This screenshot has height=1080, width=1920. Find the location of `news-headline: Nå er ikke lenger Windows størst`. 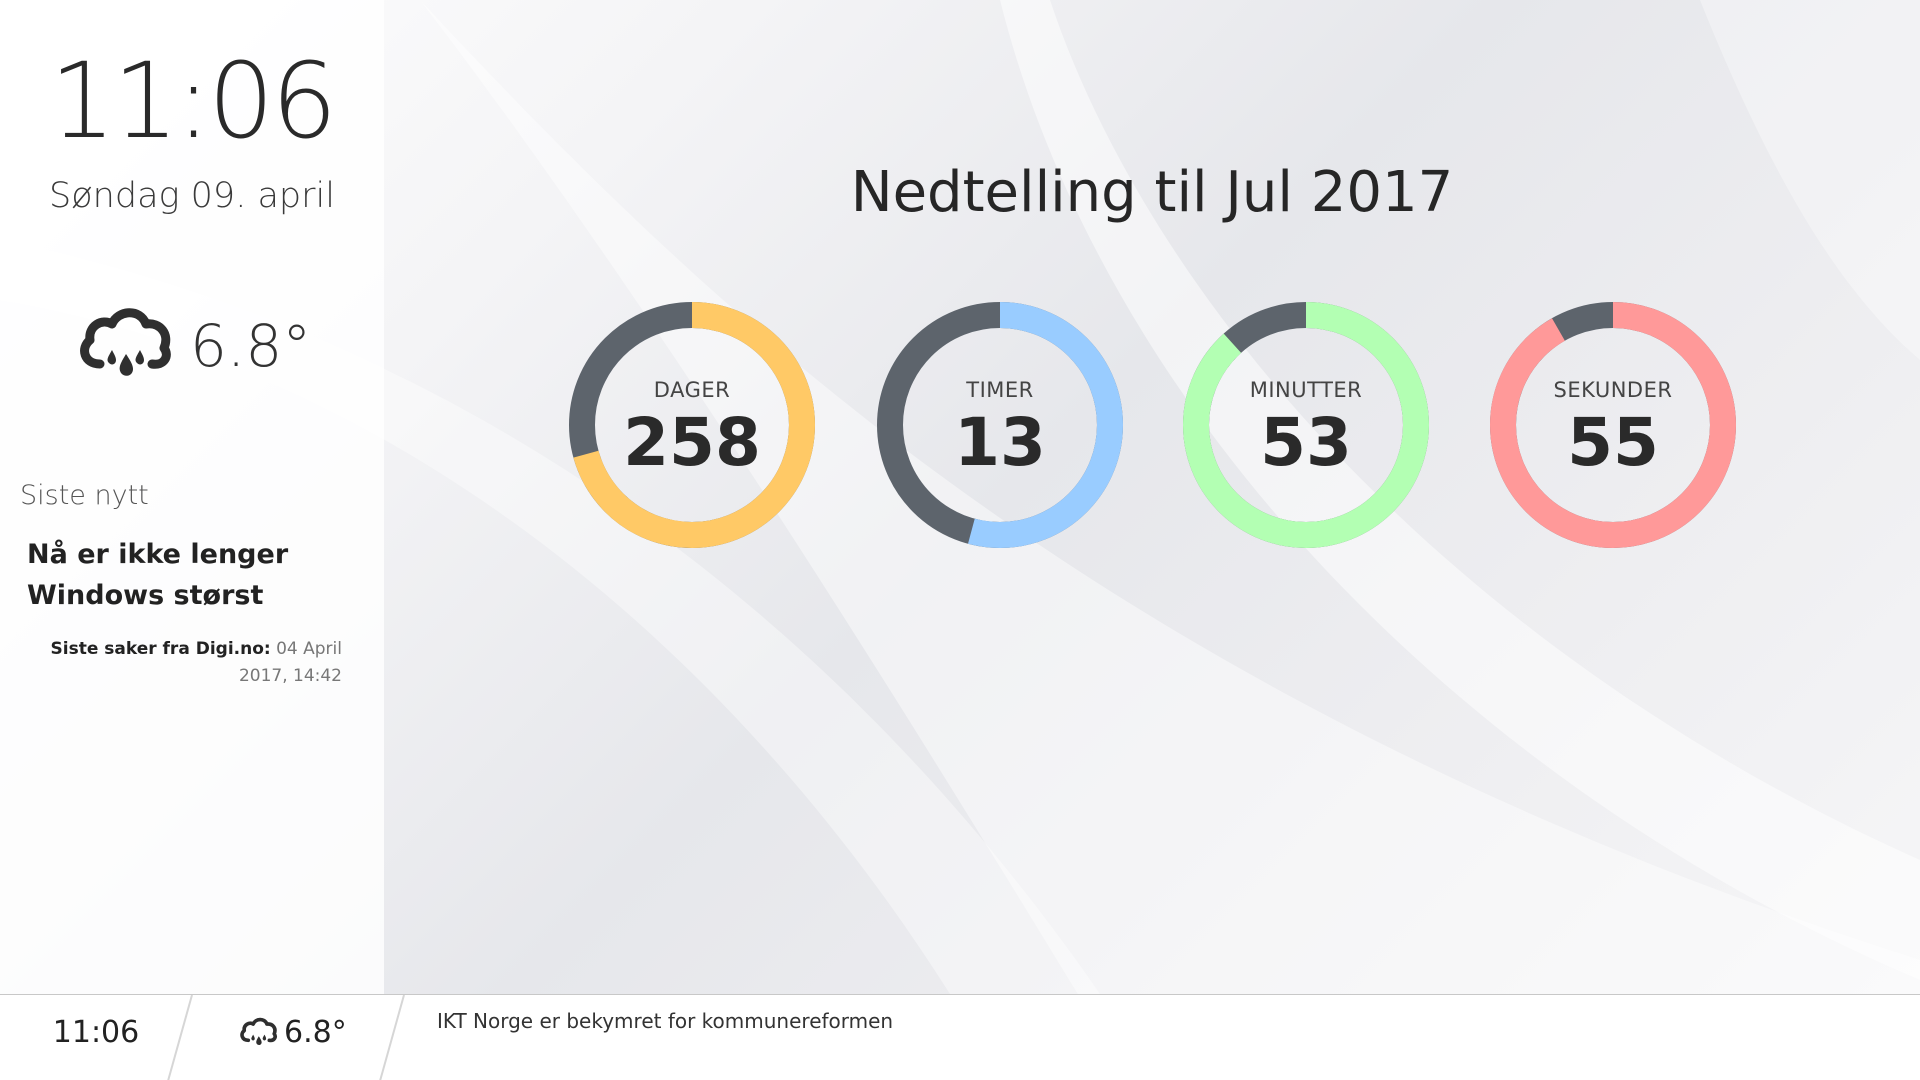

news-headline: Nå er ikke lenger Windows størst is located at coordinates (158, 575).